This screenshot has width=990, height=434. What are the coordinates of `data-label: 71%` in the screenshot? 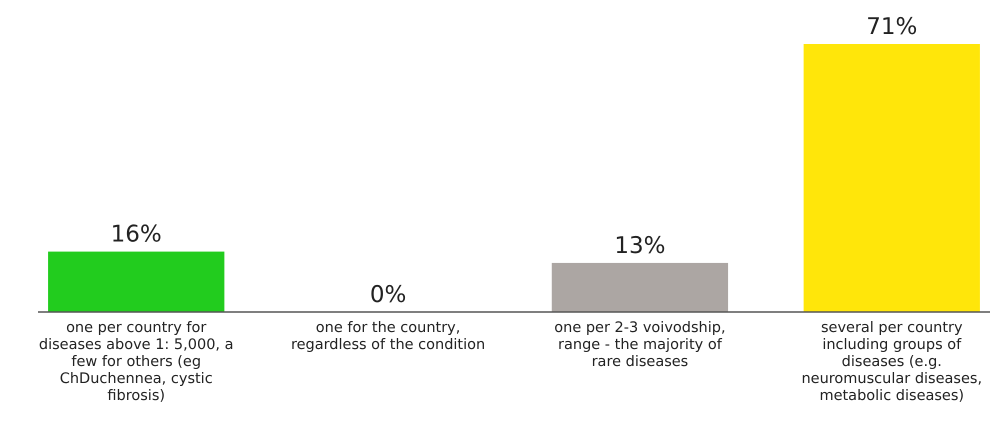 It's located at (892, 27).